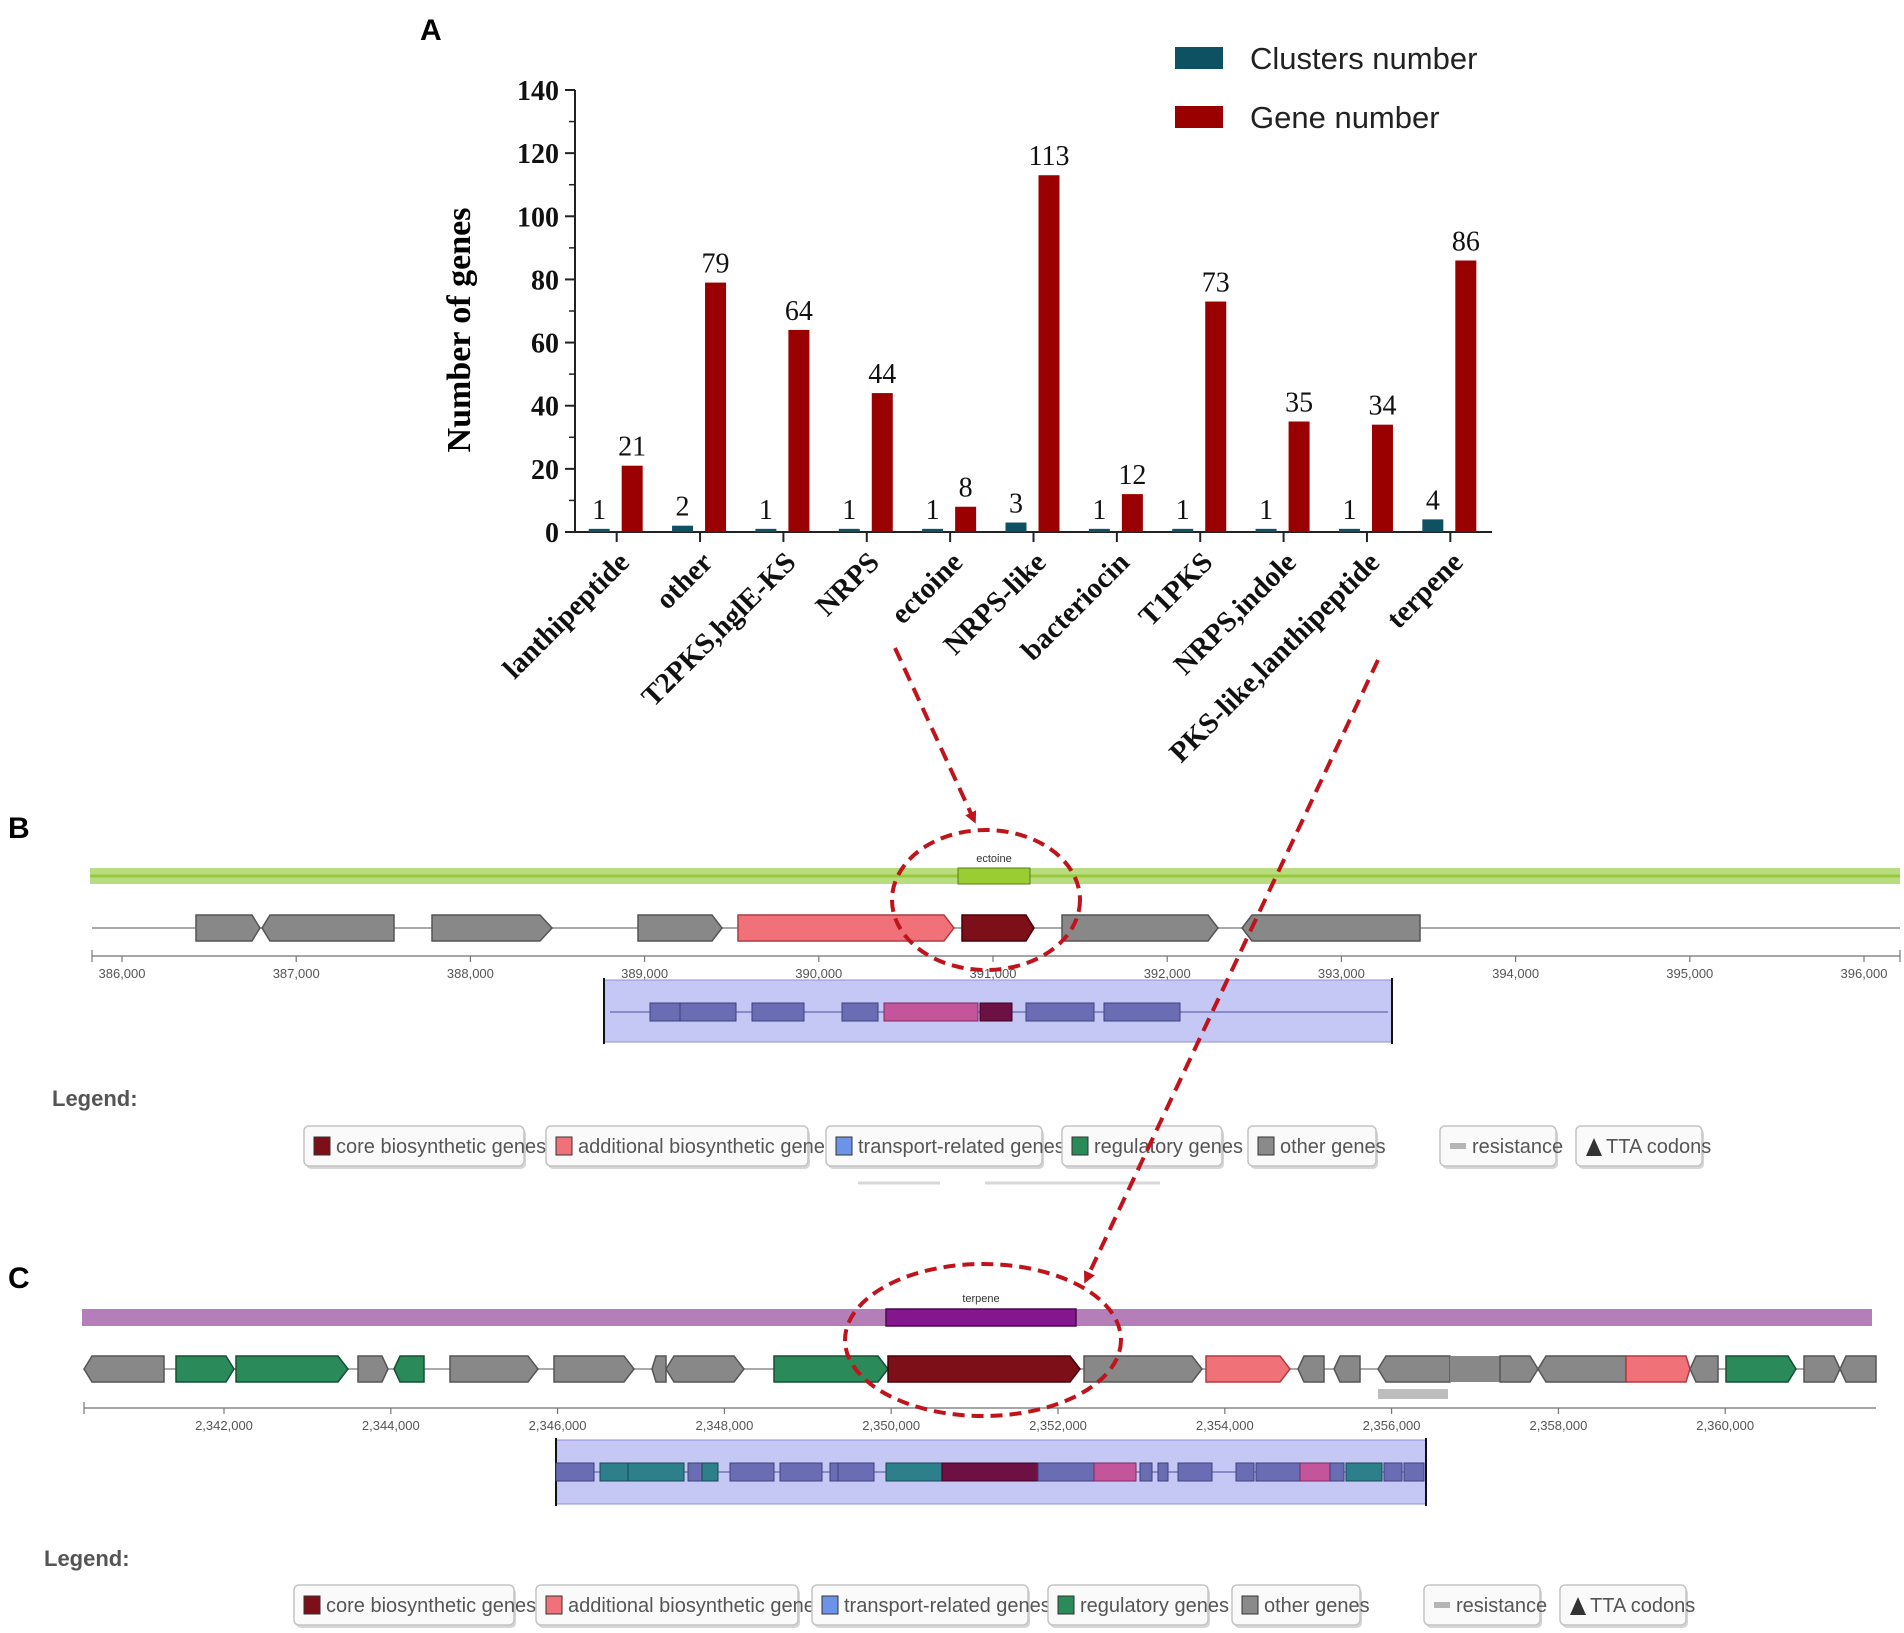 This screenshot has width=1904, height=1633. Describe the element at coordinates (545, 407) in the screenshot. I see `y-tick-label: 40` at that location.